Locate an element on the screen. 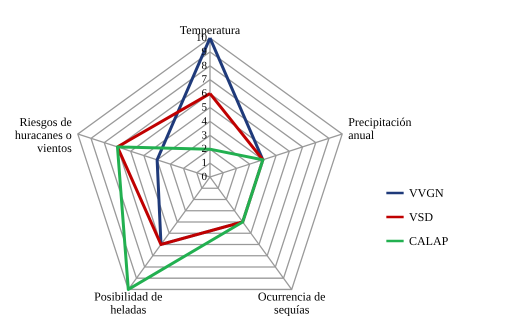 The height and width of the screenshot is (336, 516). legend-label: CALAP is located at coordinates (429, 241).